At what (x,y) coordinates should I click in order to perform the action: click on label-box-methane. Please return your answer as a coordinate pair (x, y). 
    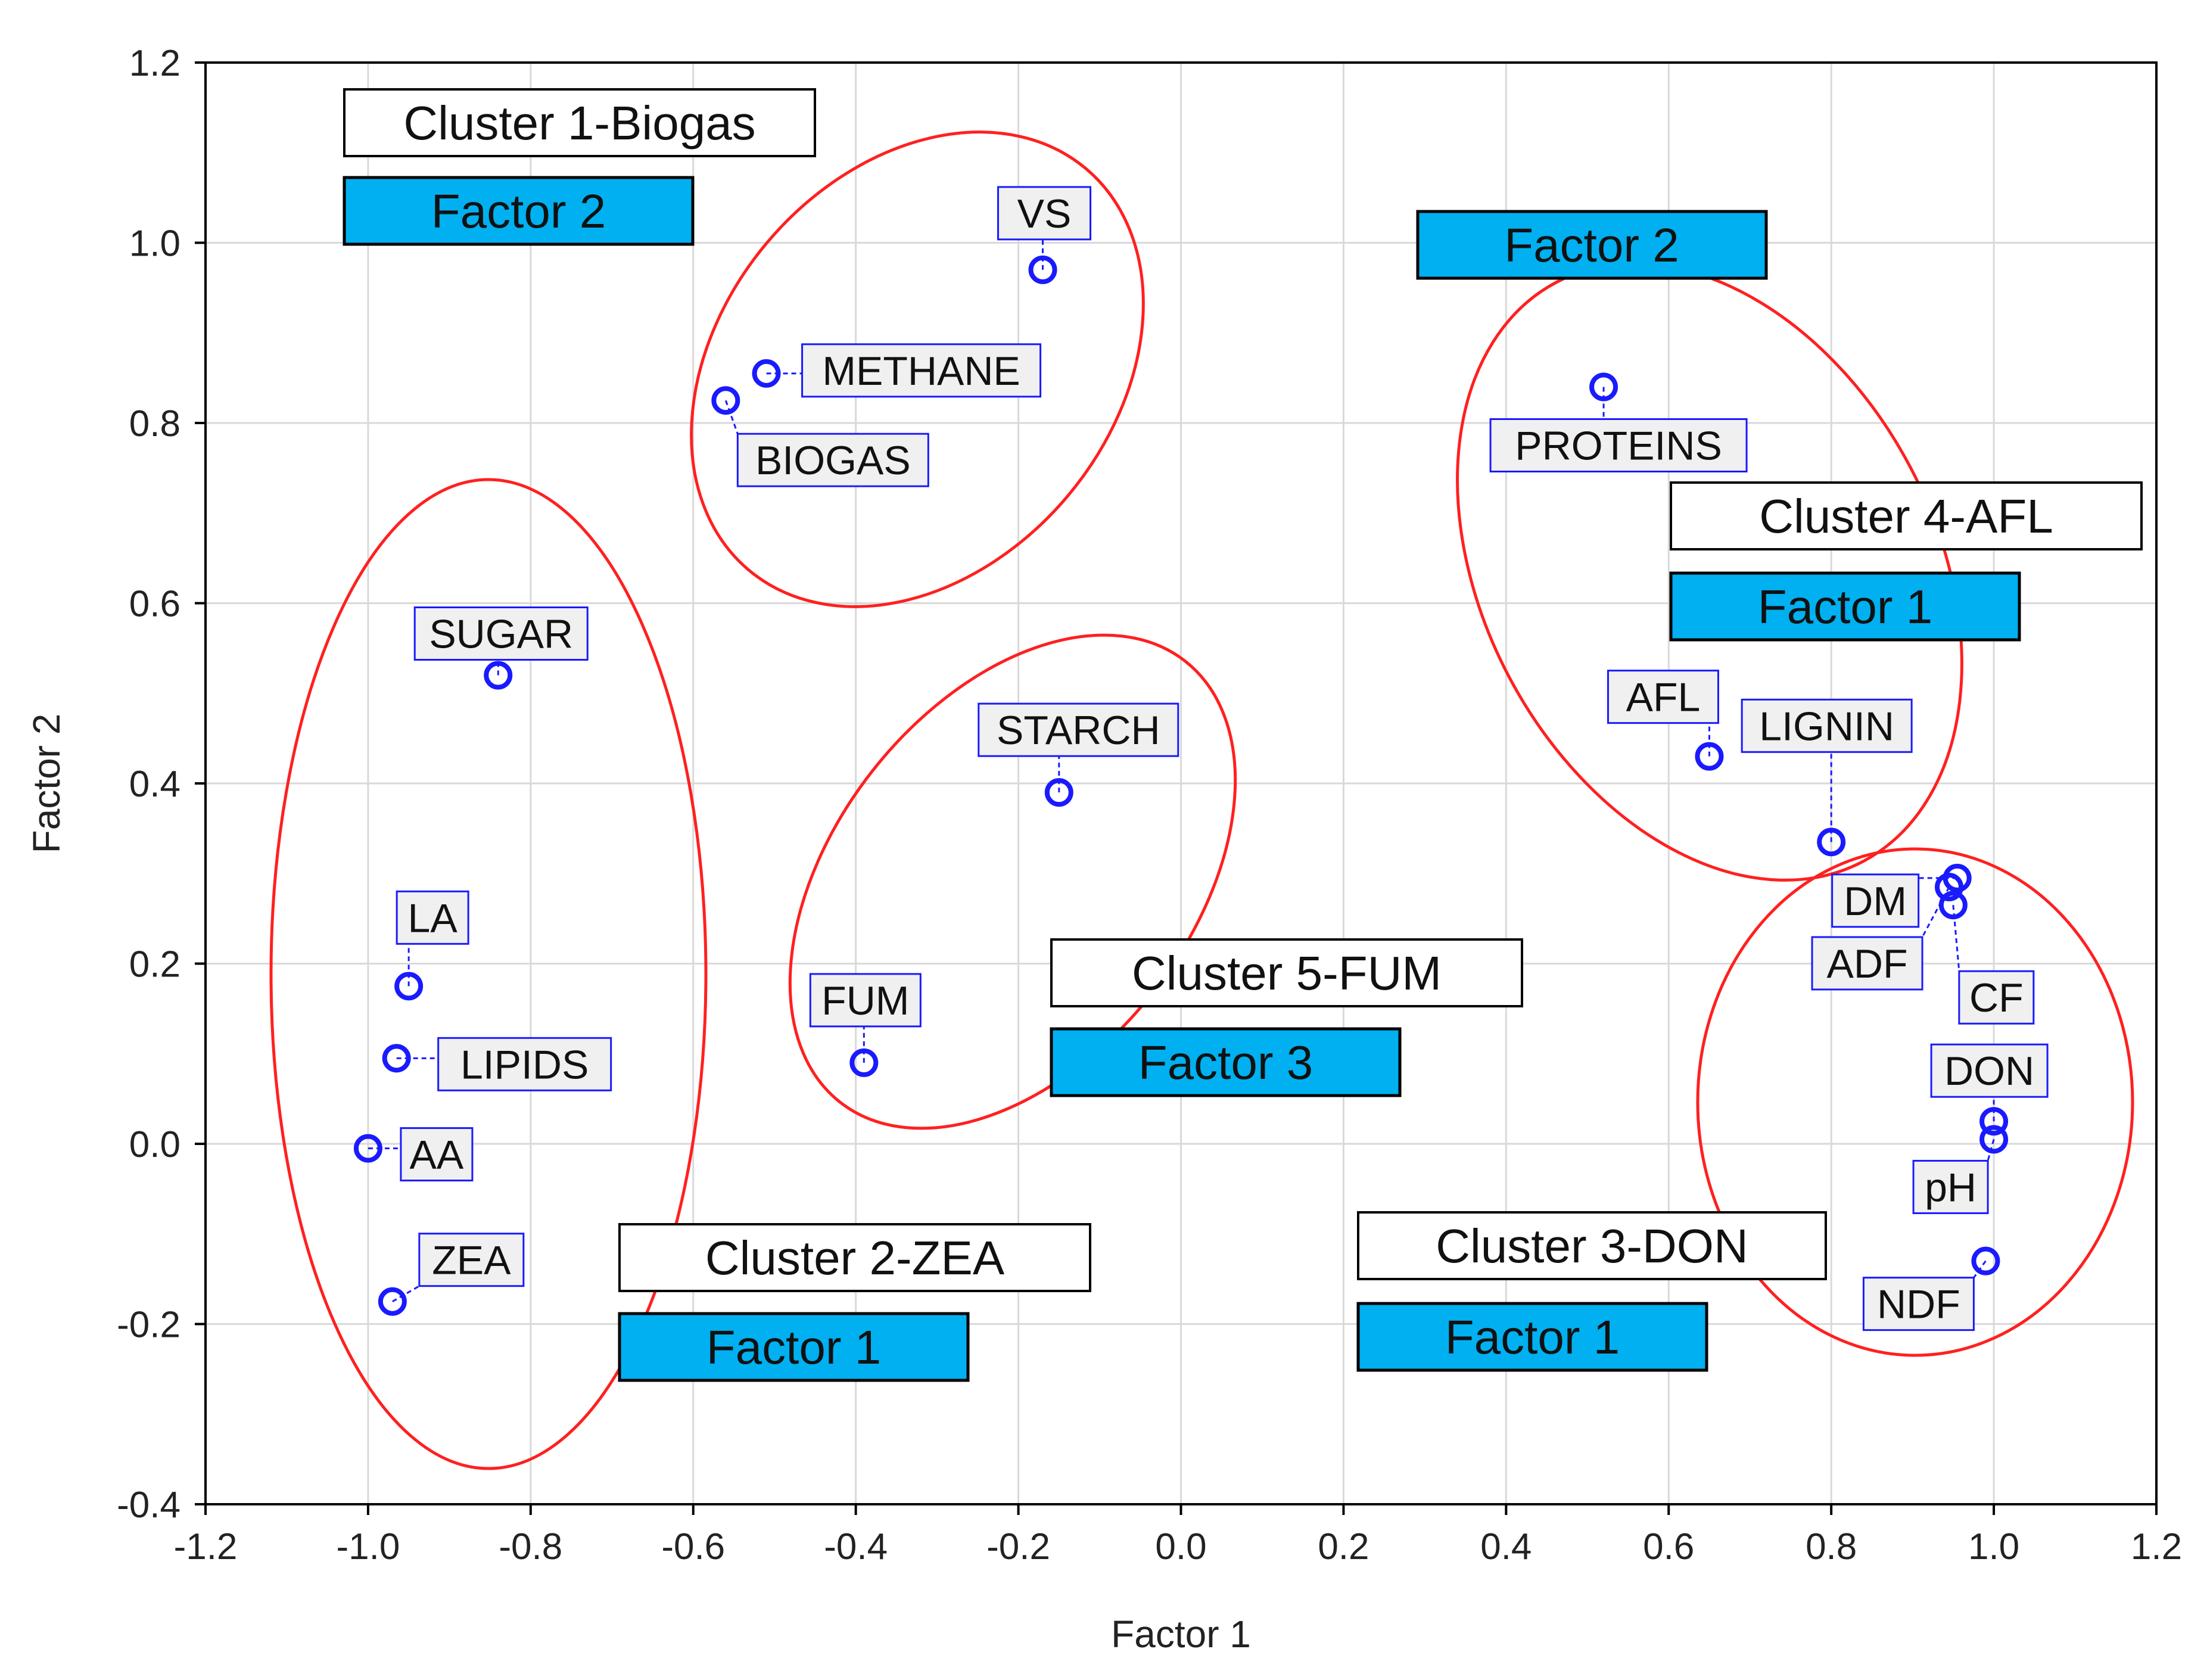
    Looking at the image, I should click on (921, 370).